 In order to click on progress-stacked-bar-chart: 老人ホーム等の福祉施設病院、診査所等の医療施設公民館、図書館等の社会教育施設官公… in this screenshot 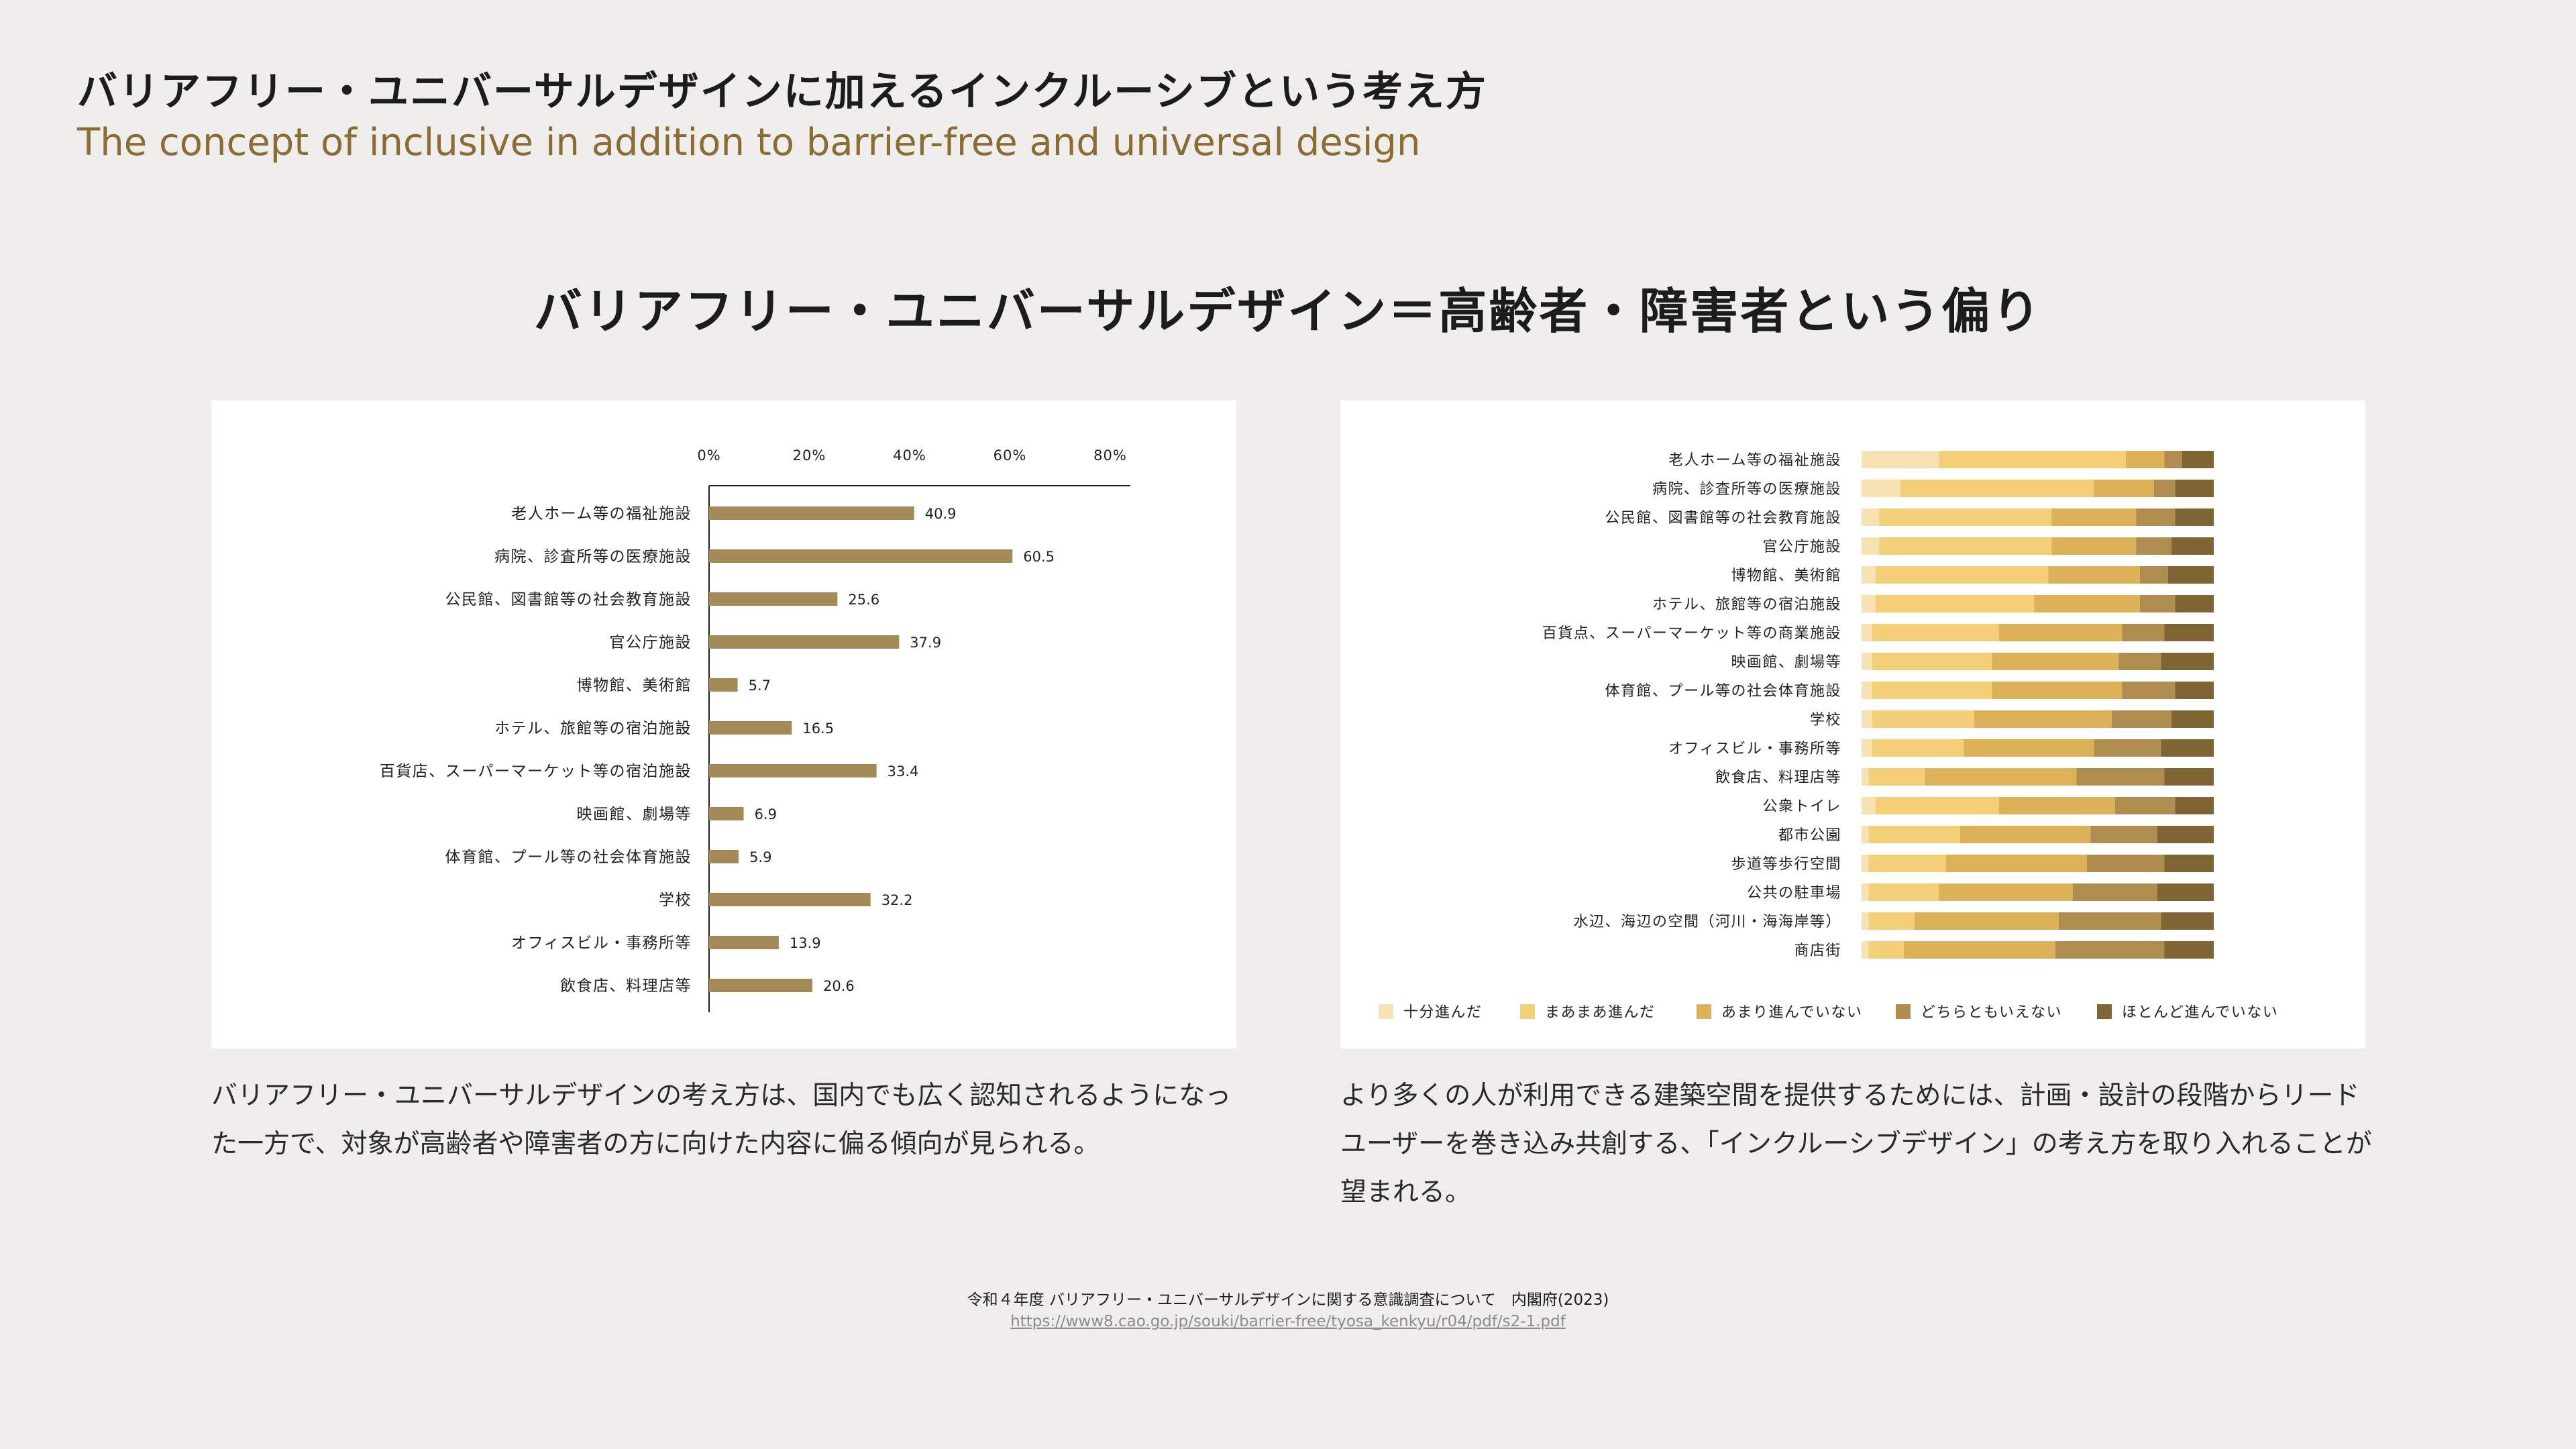, I will do `click(1828, 736)`.